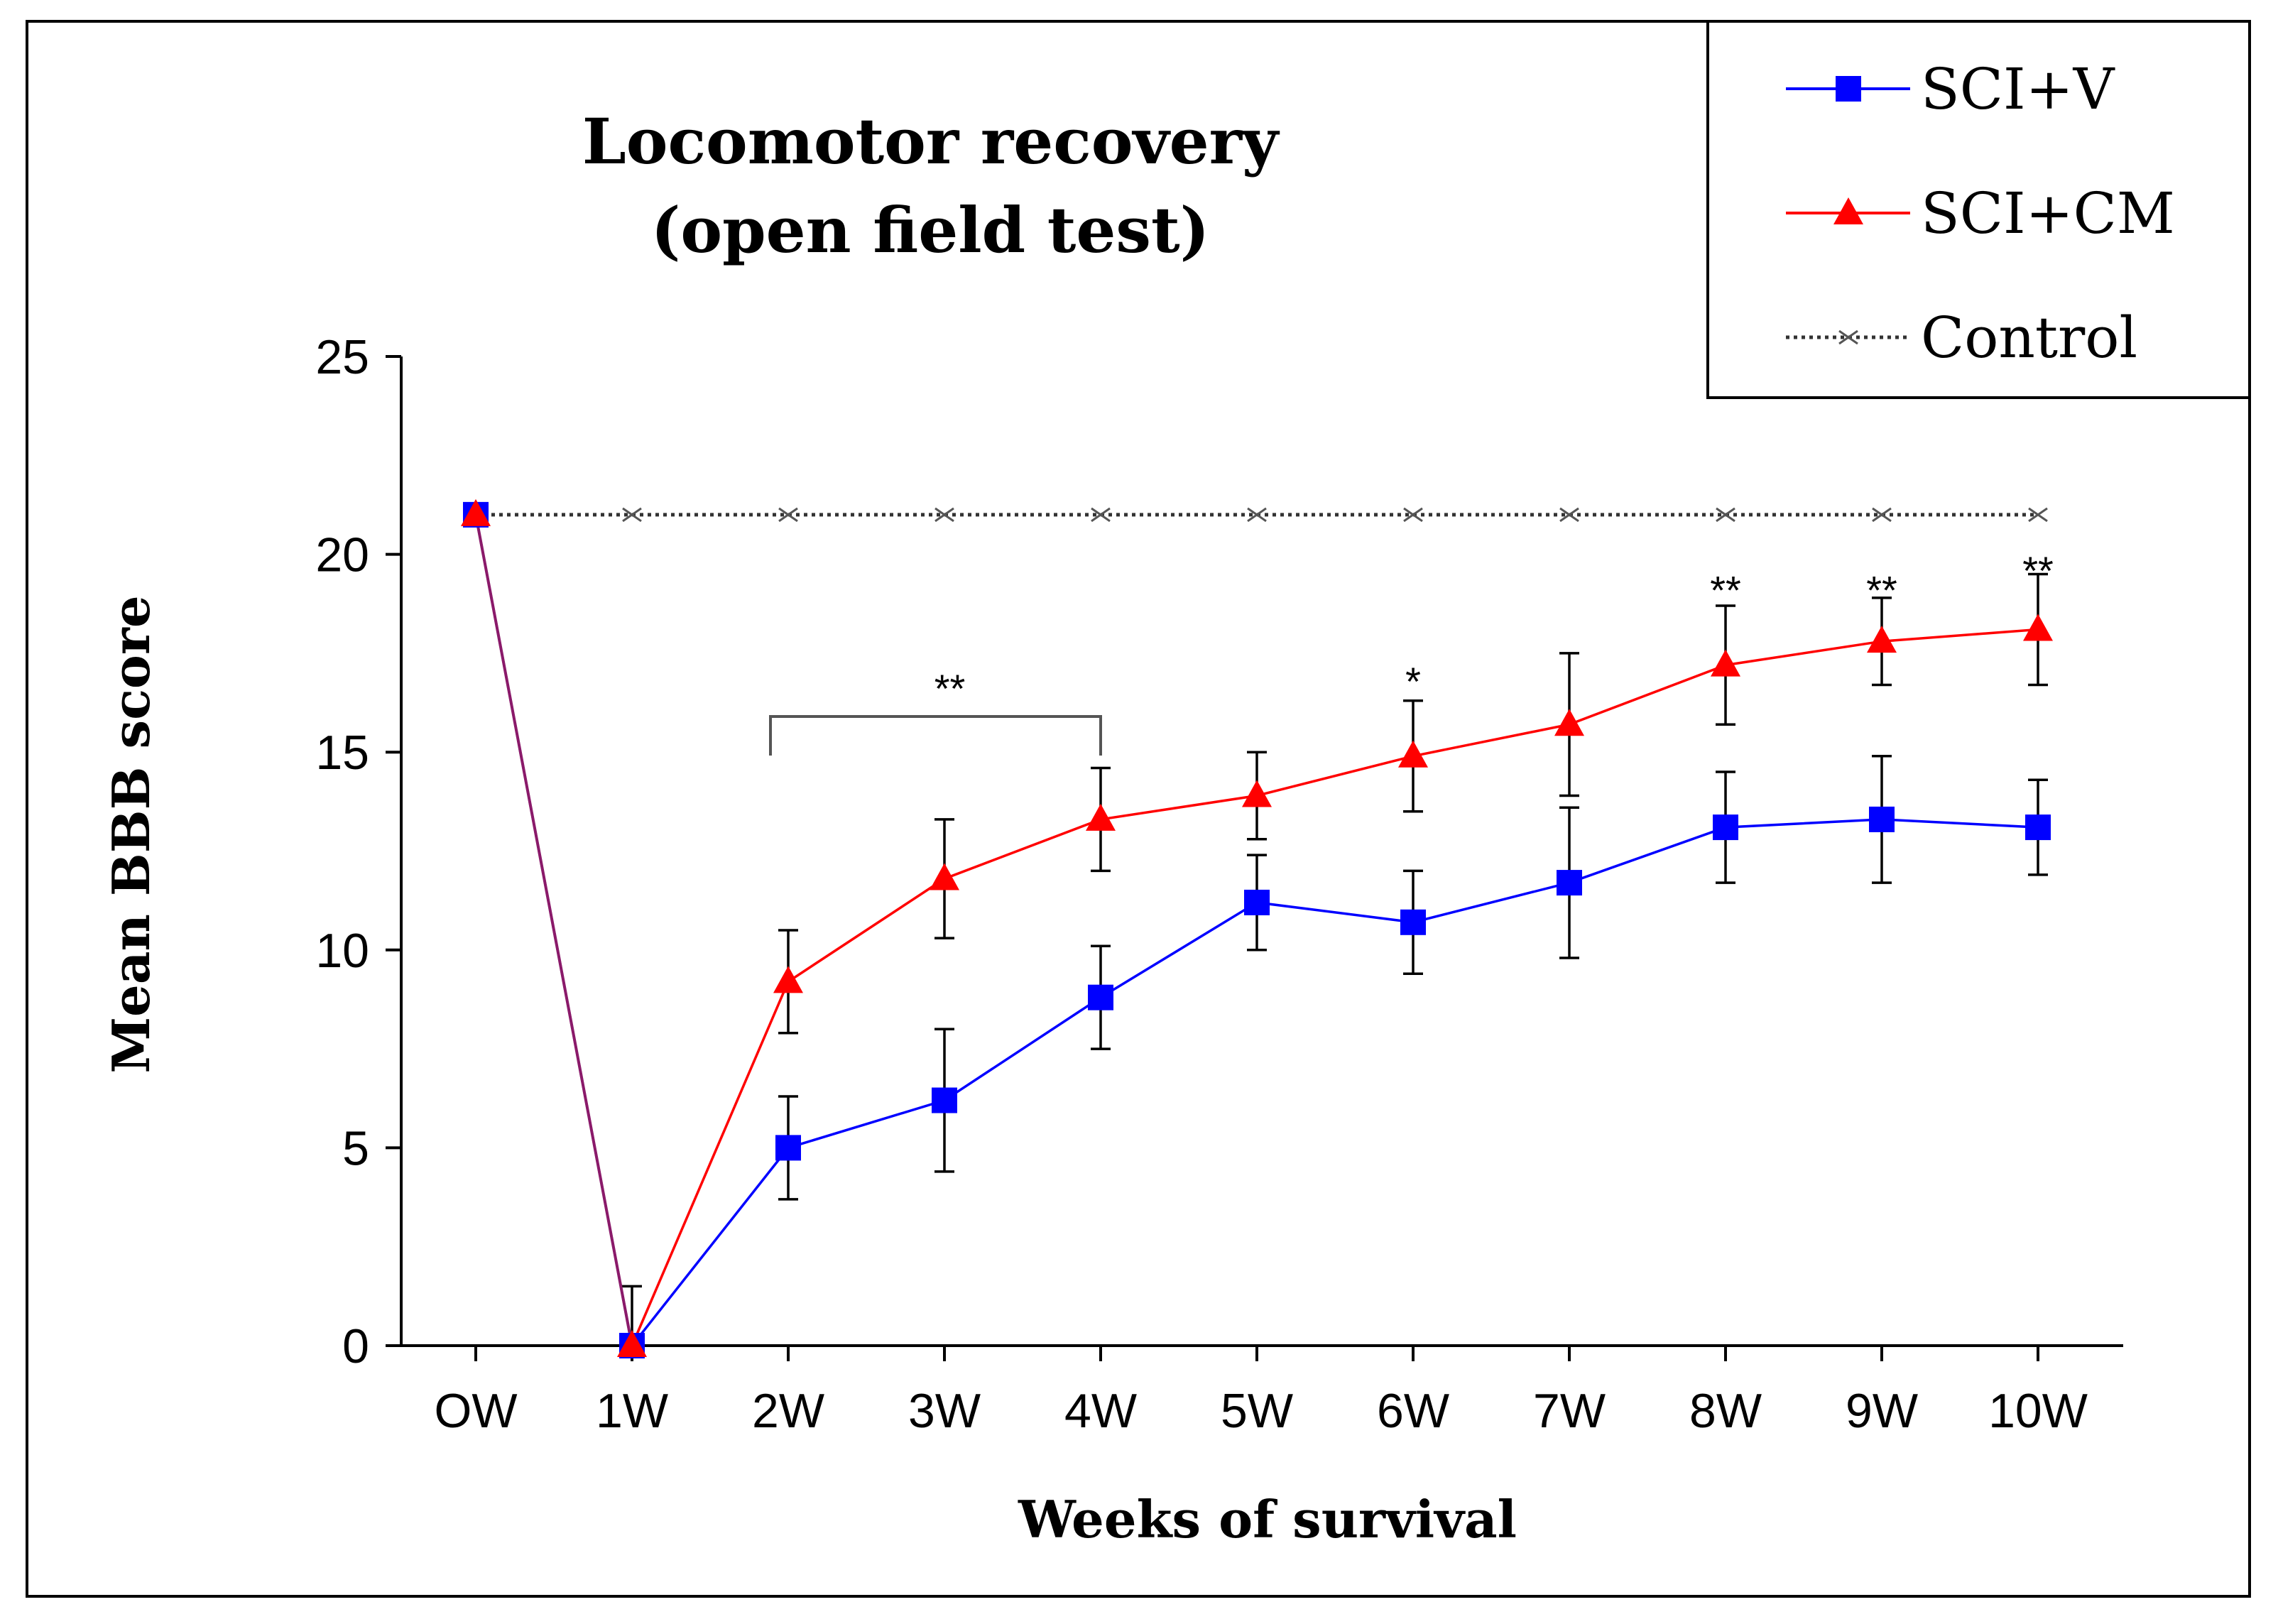 The width and height of the screenshot is (2278, 1624). What do you see at coordinates (1725, 1411) in the screenshot?
I see `x-tick-label: 8W` at bounding box center [1725, 1411].